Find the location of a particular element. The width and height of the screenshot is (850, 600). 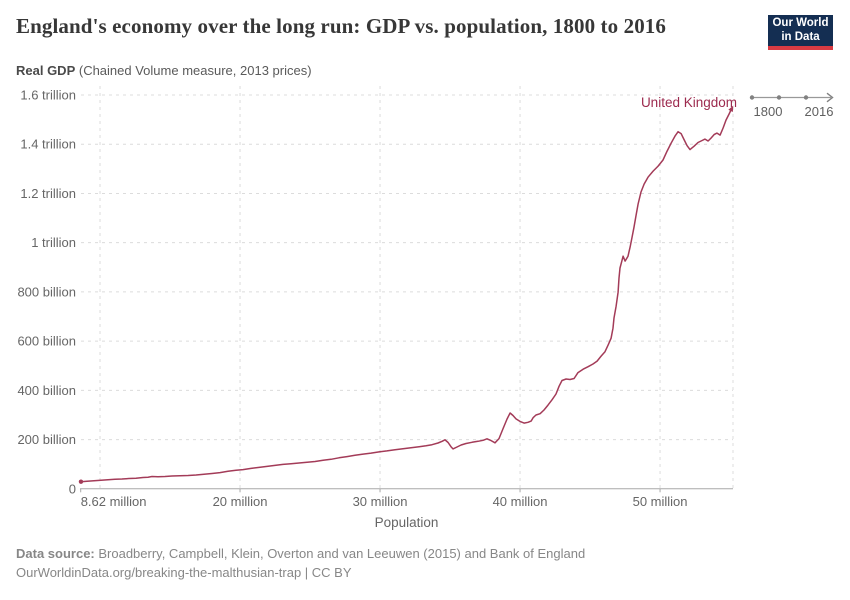

y-tick-label: 1.2 trillion is located at coordinates (48, 193).